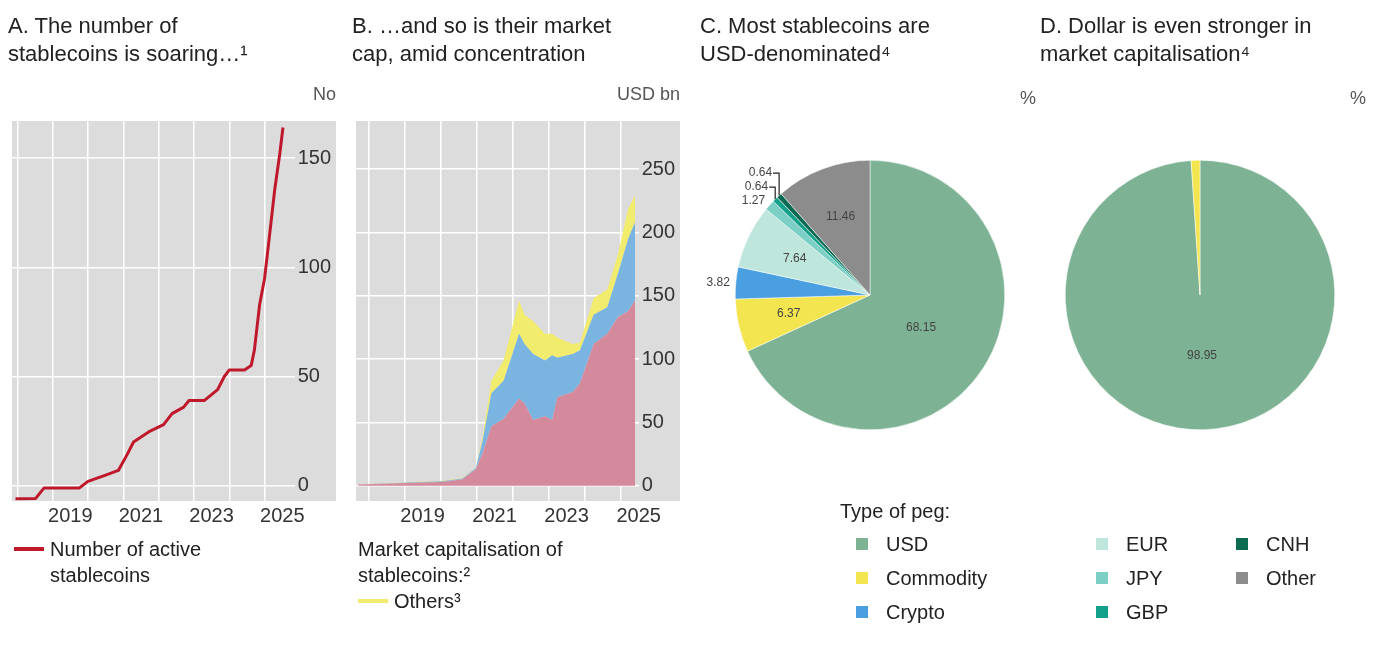  I want to click on legend-label: Commodity, so click(937, 578).